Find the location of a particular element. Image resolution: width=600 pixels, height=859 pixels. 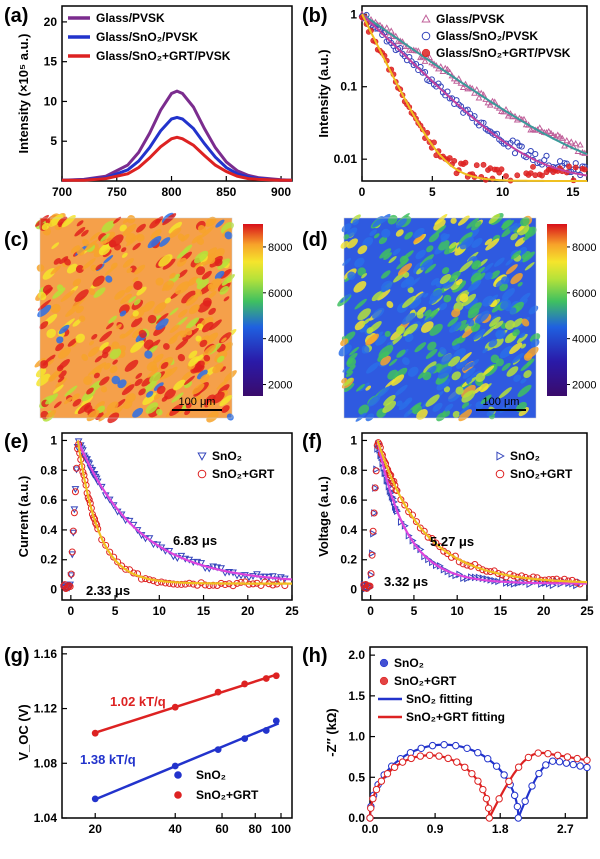

panel-label: (f) is located at coordinates (312, 442).